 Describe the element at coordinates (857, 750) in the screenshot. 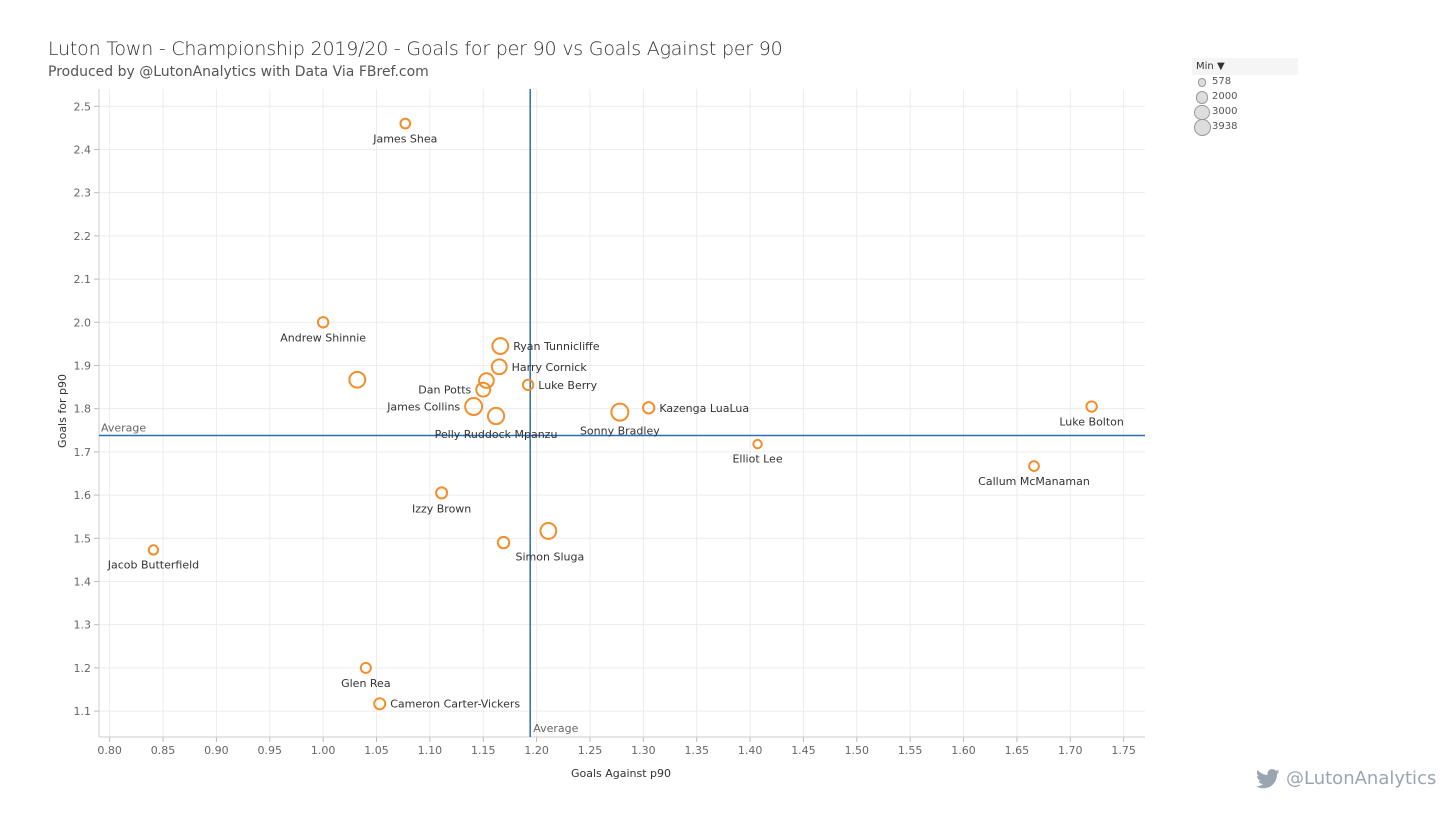

I see `x-tick-label: 1.50` at that location.